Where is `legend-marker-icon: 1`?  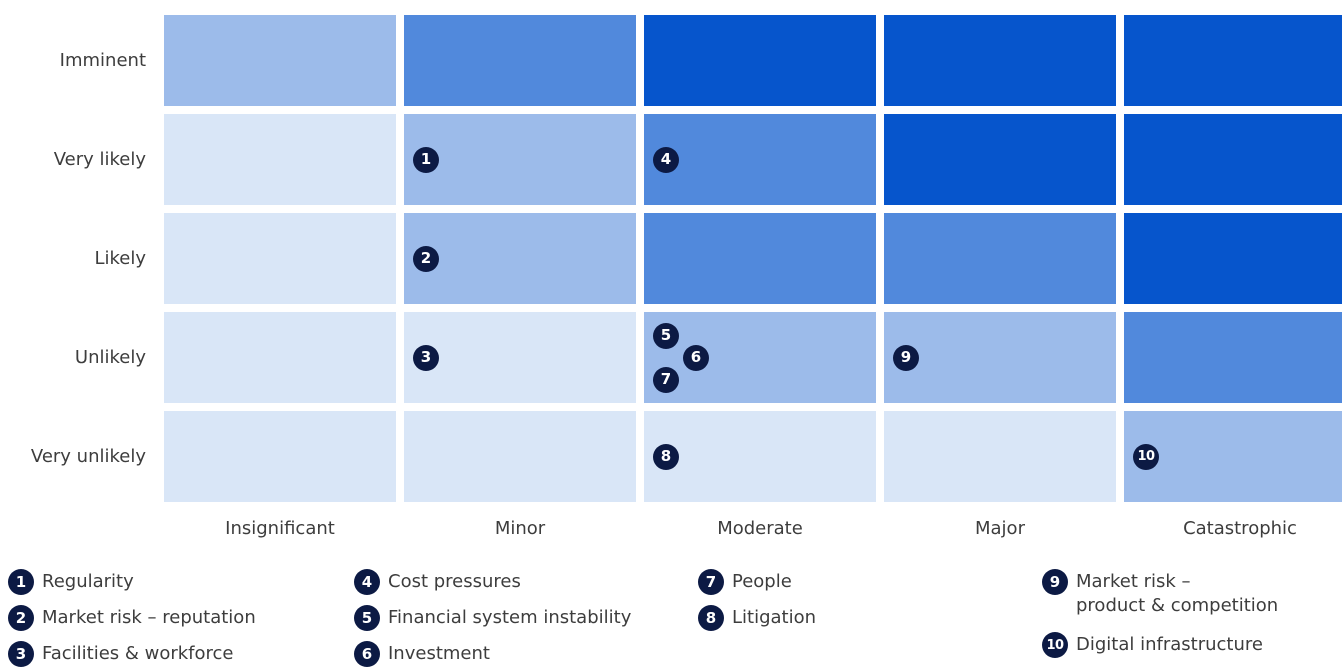 legend-marker-icon: 1 is located at coordinates (21, 582).